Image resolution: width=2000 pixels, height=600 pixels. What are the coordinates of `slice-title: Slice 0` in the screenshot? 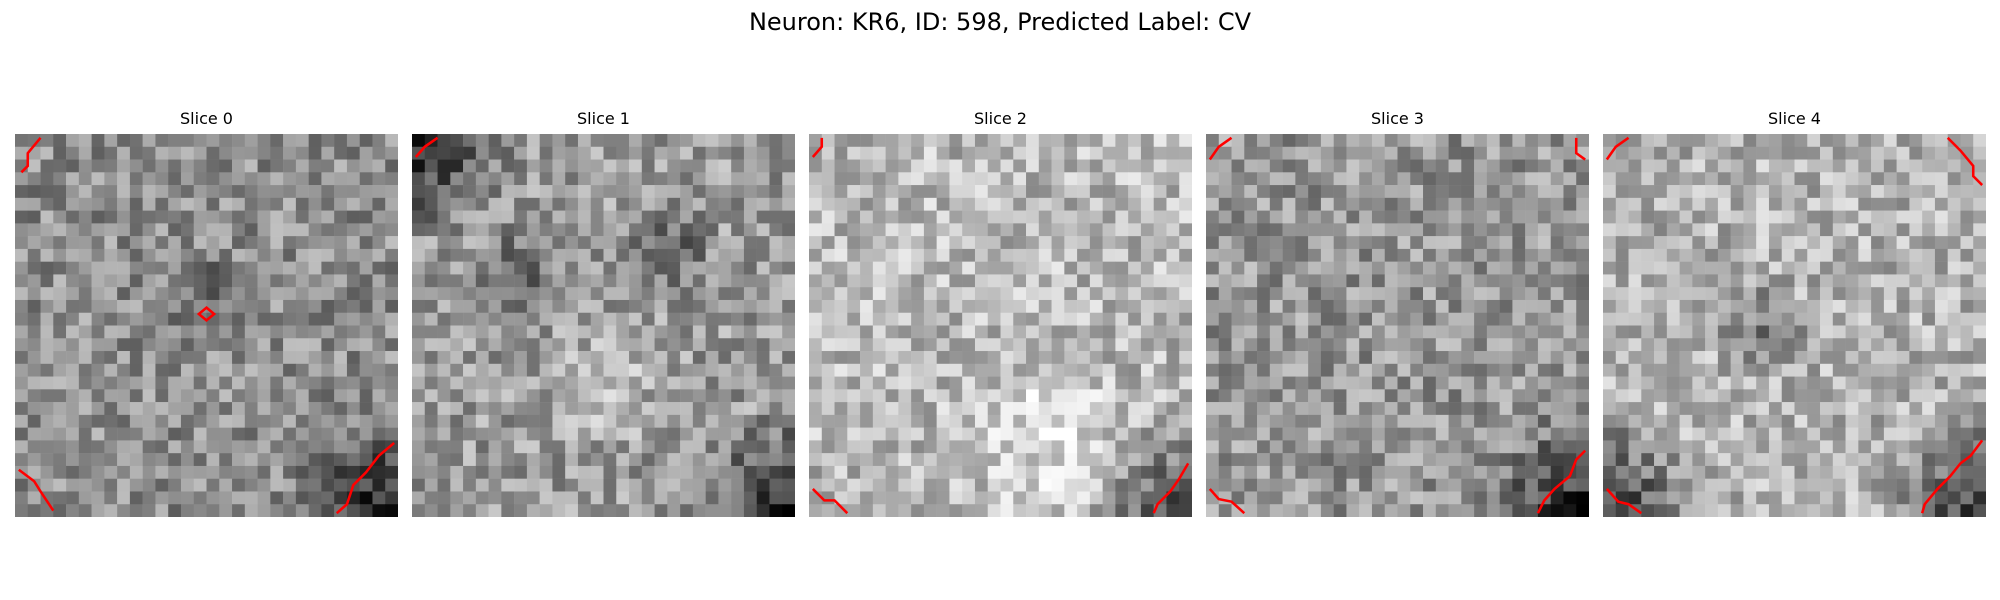 It's located at (206, 119).